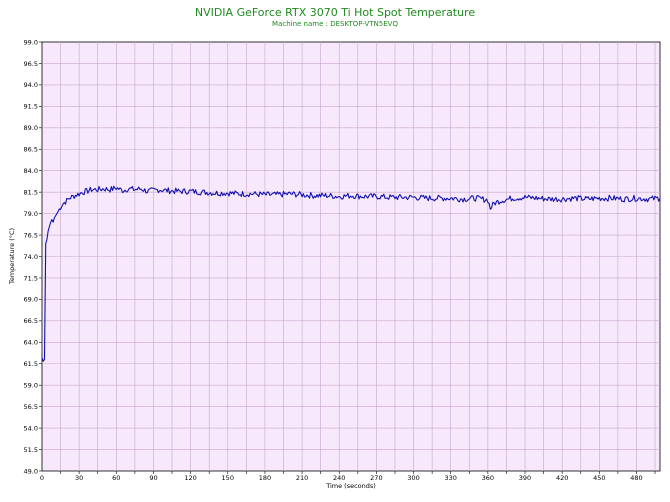 This screenshot has height=502, width=670. What do you see at coordinates (228, 478) in the screenshot?
I see `x-tick-label: 150` at bounding box center [228, 478].